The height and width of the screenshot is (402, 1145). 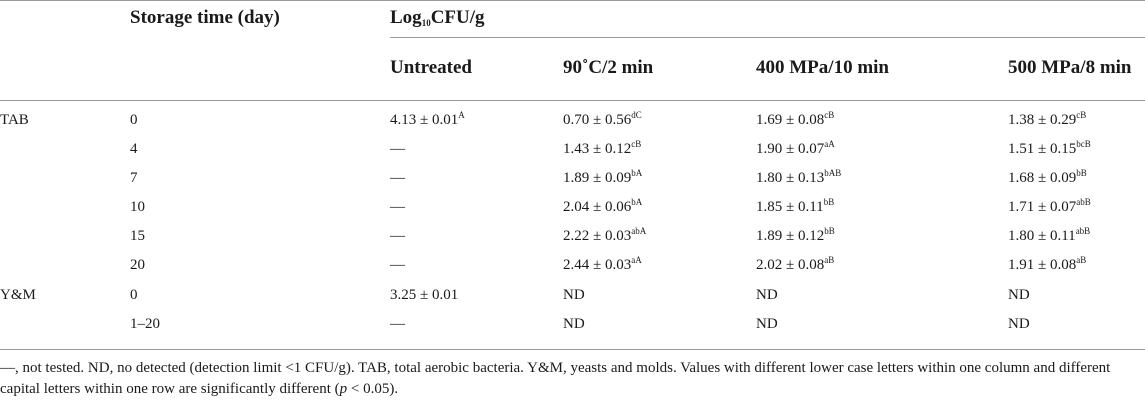 I want to click on group-label: TAB, so click(x=14, y=120).